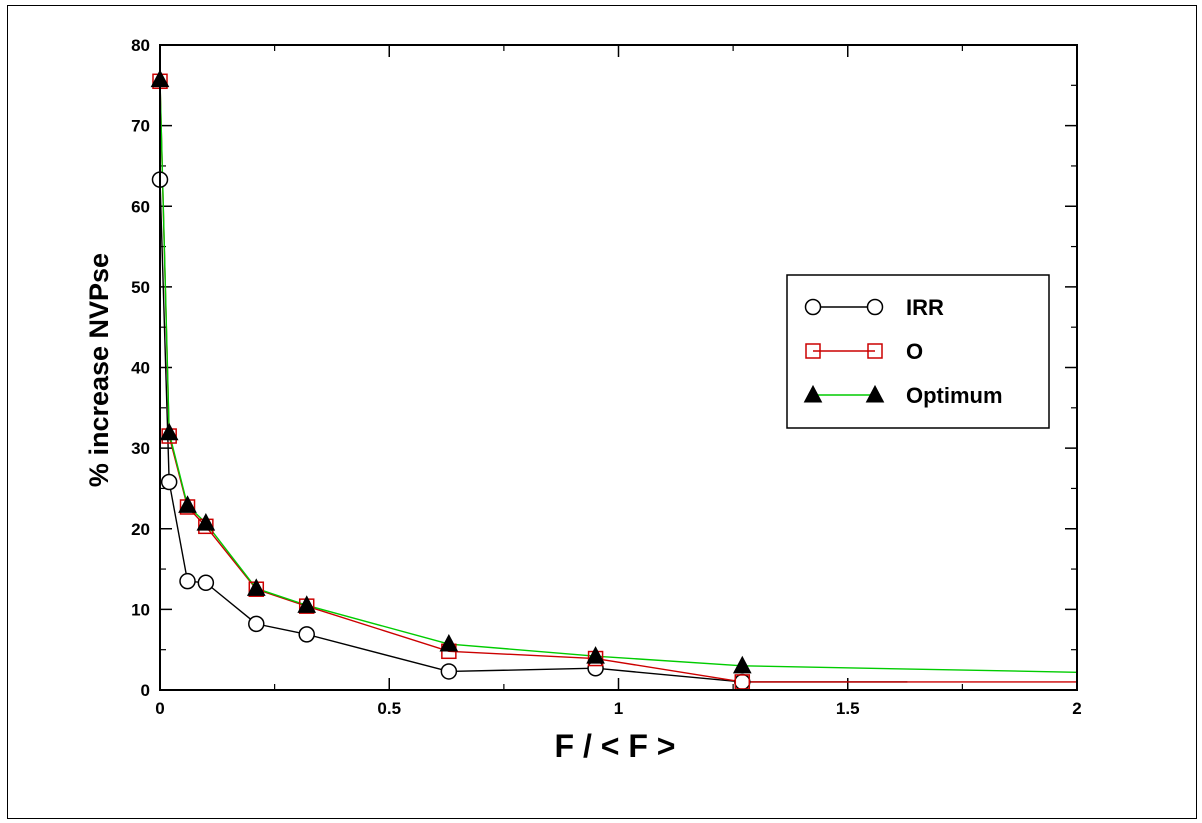  Describe the element at coordinates (140, 126) in the screenshot. I see `y-tick-label: 70` at that location.